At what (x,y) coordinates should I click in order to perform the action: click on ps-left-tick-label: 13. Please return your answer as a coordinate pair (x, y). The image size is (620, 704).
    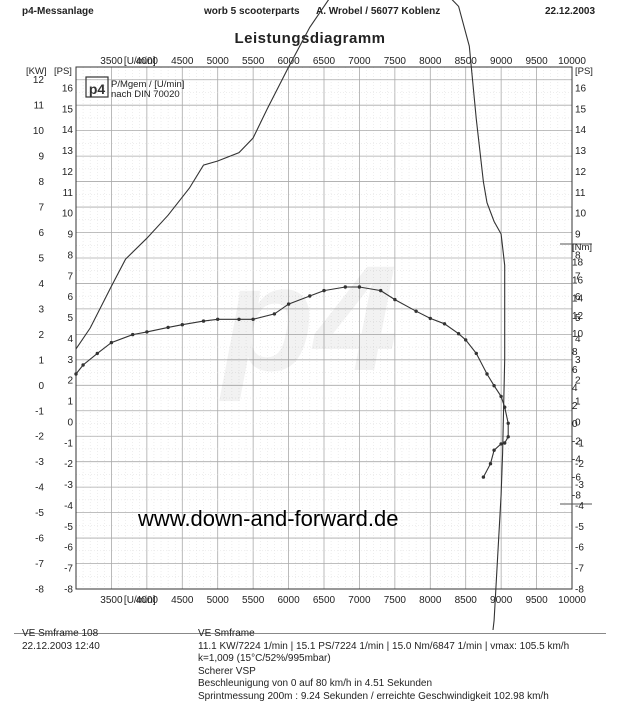
    Looking at the image, I should click on (68, 151).